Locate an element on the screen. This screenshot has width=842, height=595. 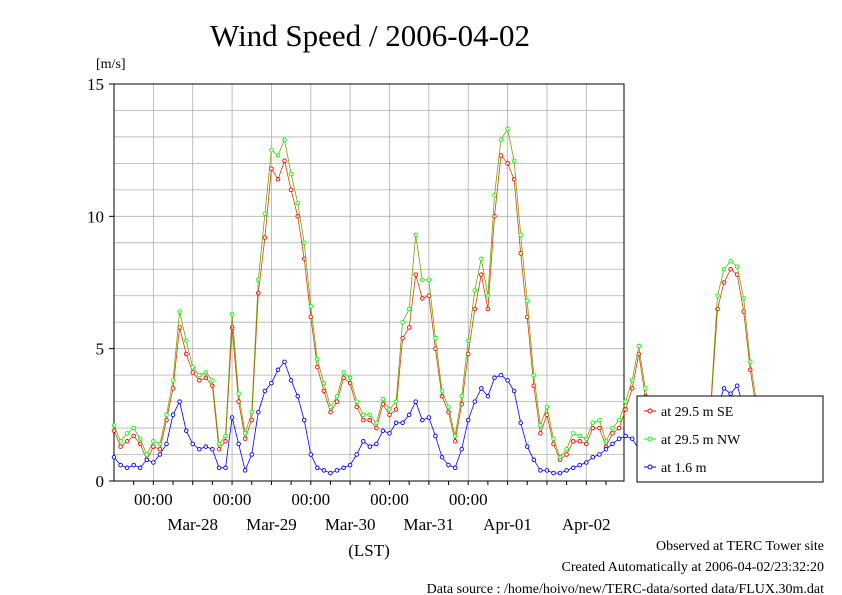
x-tick-date-label: Mar-29 is located at coordinates (271, 524).